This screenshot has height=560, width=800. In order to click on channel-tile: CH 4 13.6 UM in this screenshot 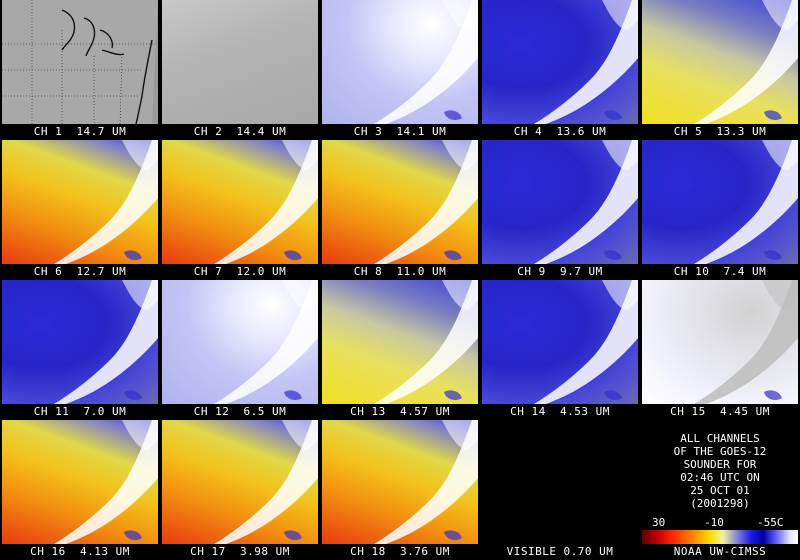, I will do `click(560, 70)`.